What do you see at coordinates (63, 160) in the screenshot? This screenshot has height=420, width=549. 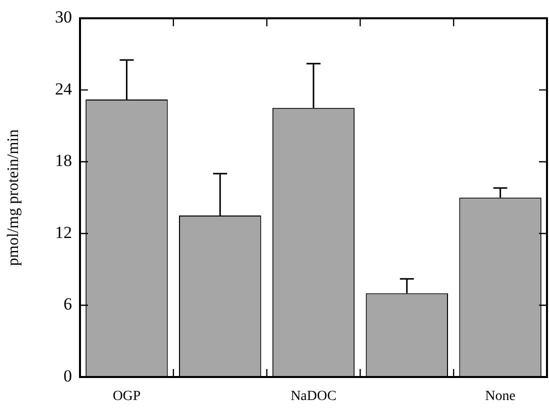 I see `y-tick-label: 18` at bounding box center [63, 160].